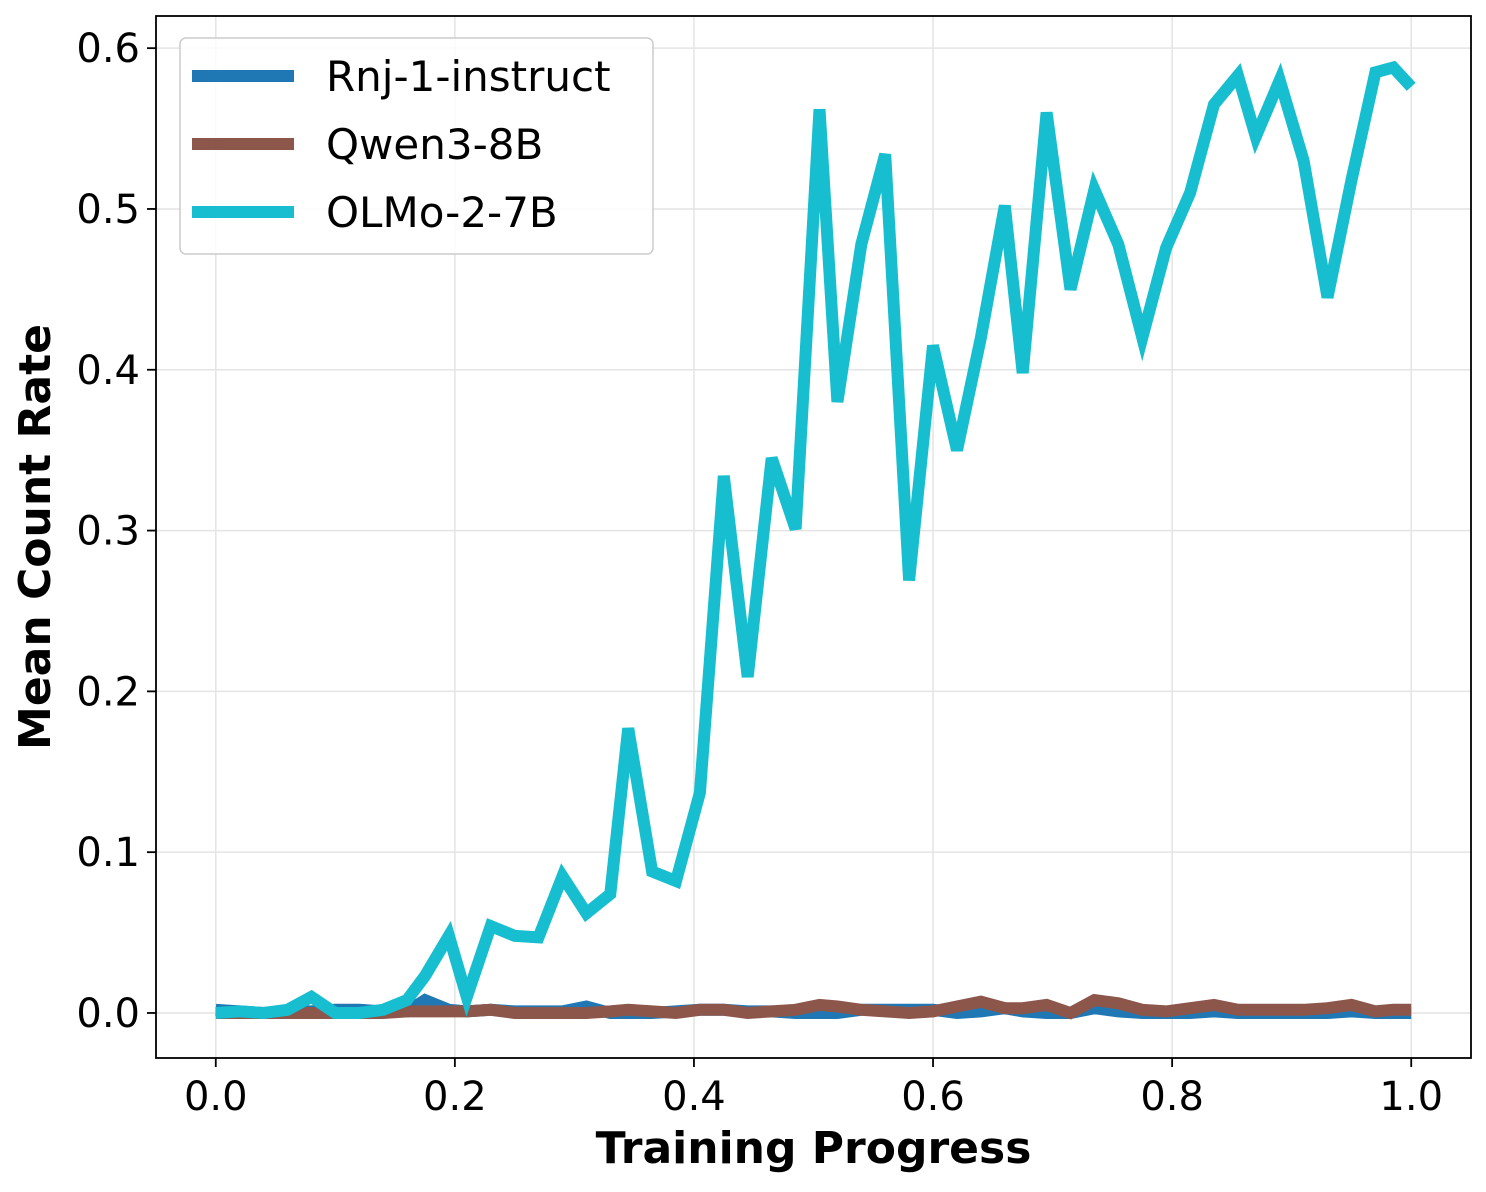 This screenshot has height=1192, width=1486. I want to click on y-tick-label: 0.4, so click(108, 371).